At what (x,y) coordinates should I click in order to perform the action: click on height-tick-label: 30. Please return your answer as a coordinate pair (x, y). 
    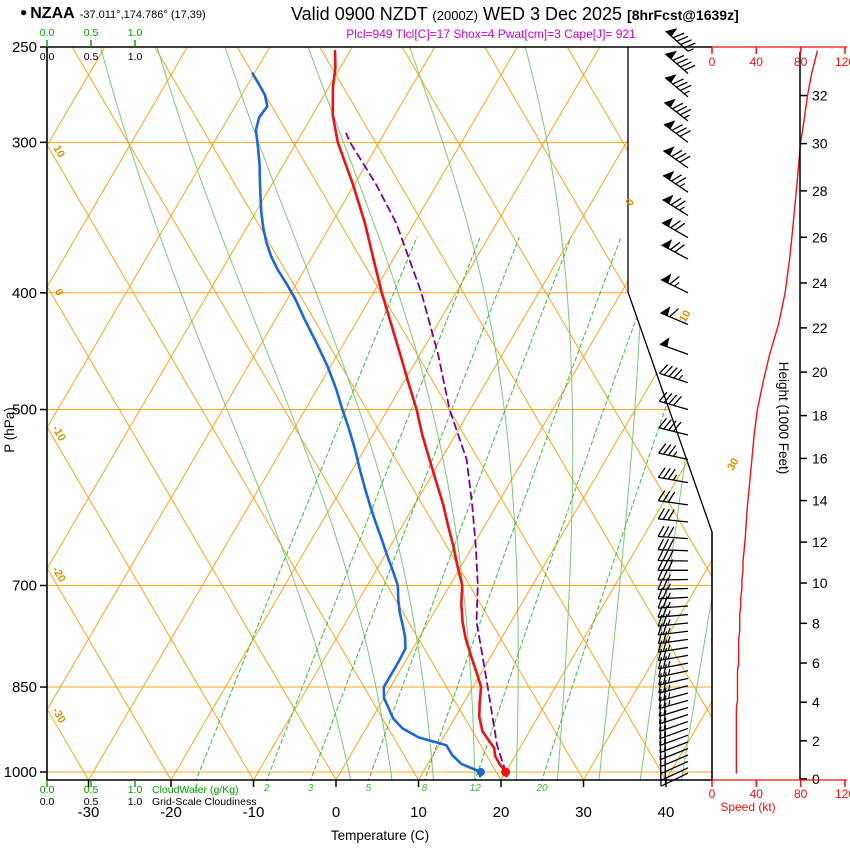
    Looking at the image, I should click on (820, 144).